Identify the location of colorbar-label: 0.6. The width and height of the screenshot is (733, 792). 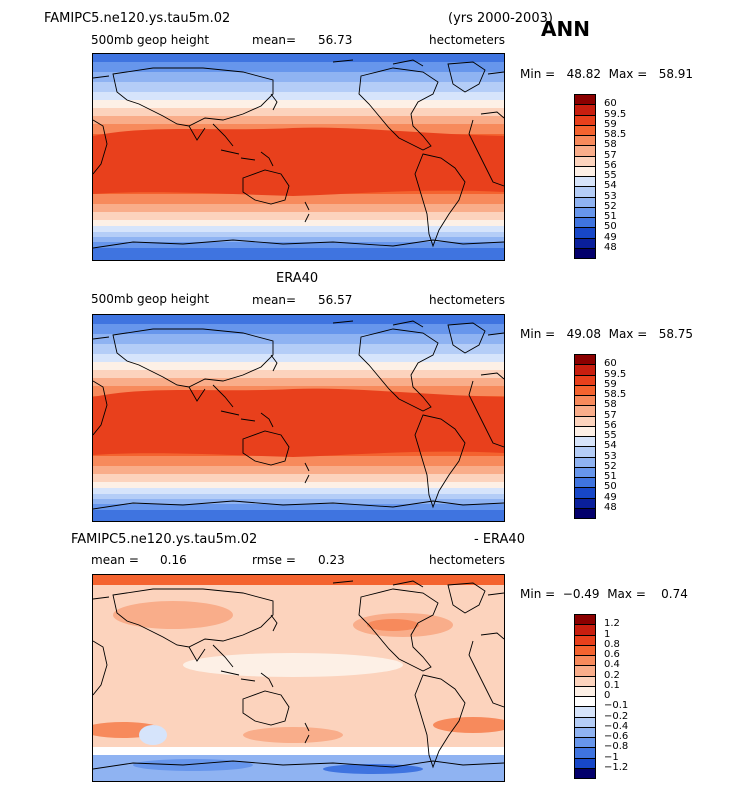
(612, 654).